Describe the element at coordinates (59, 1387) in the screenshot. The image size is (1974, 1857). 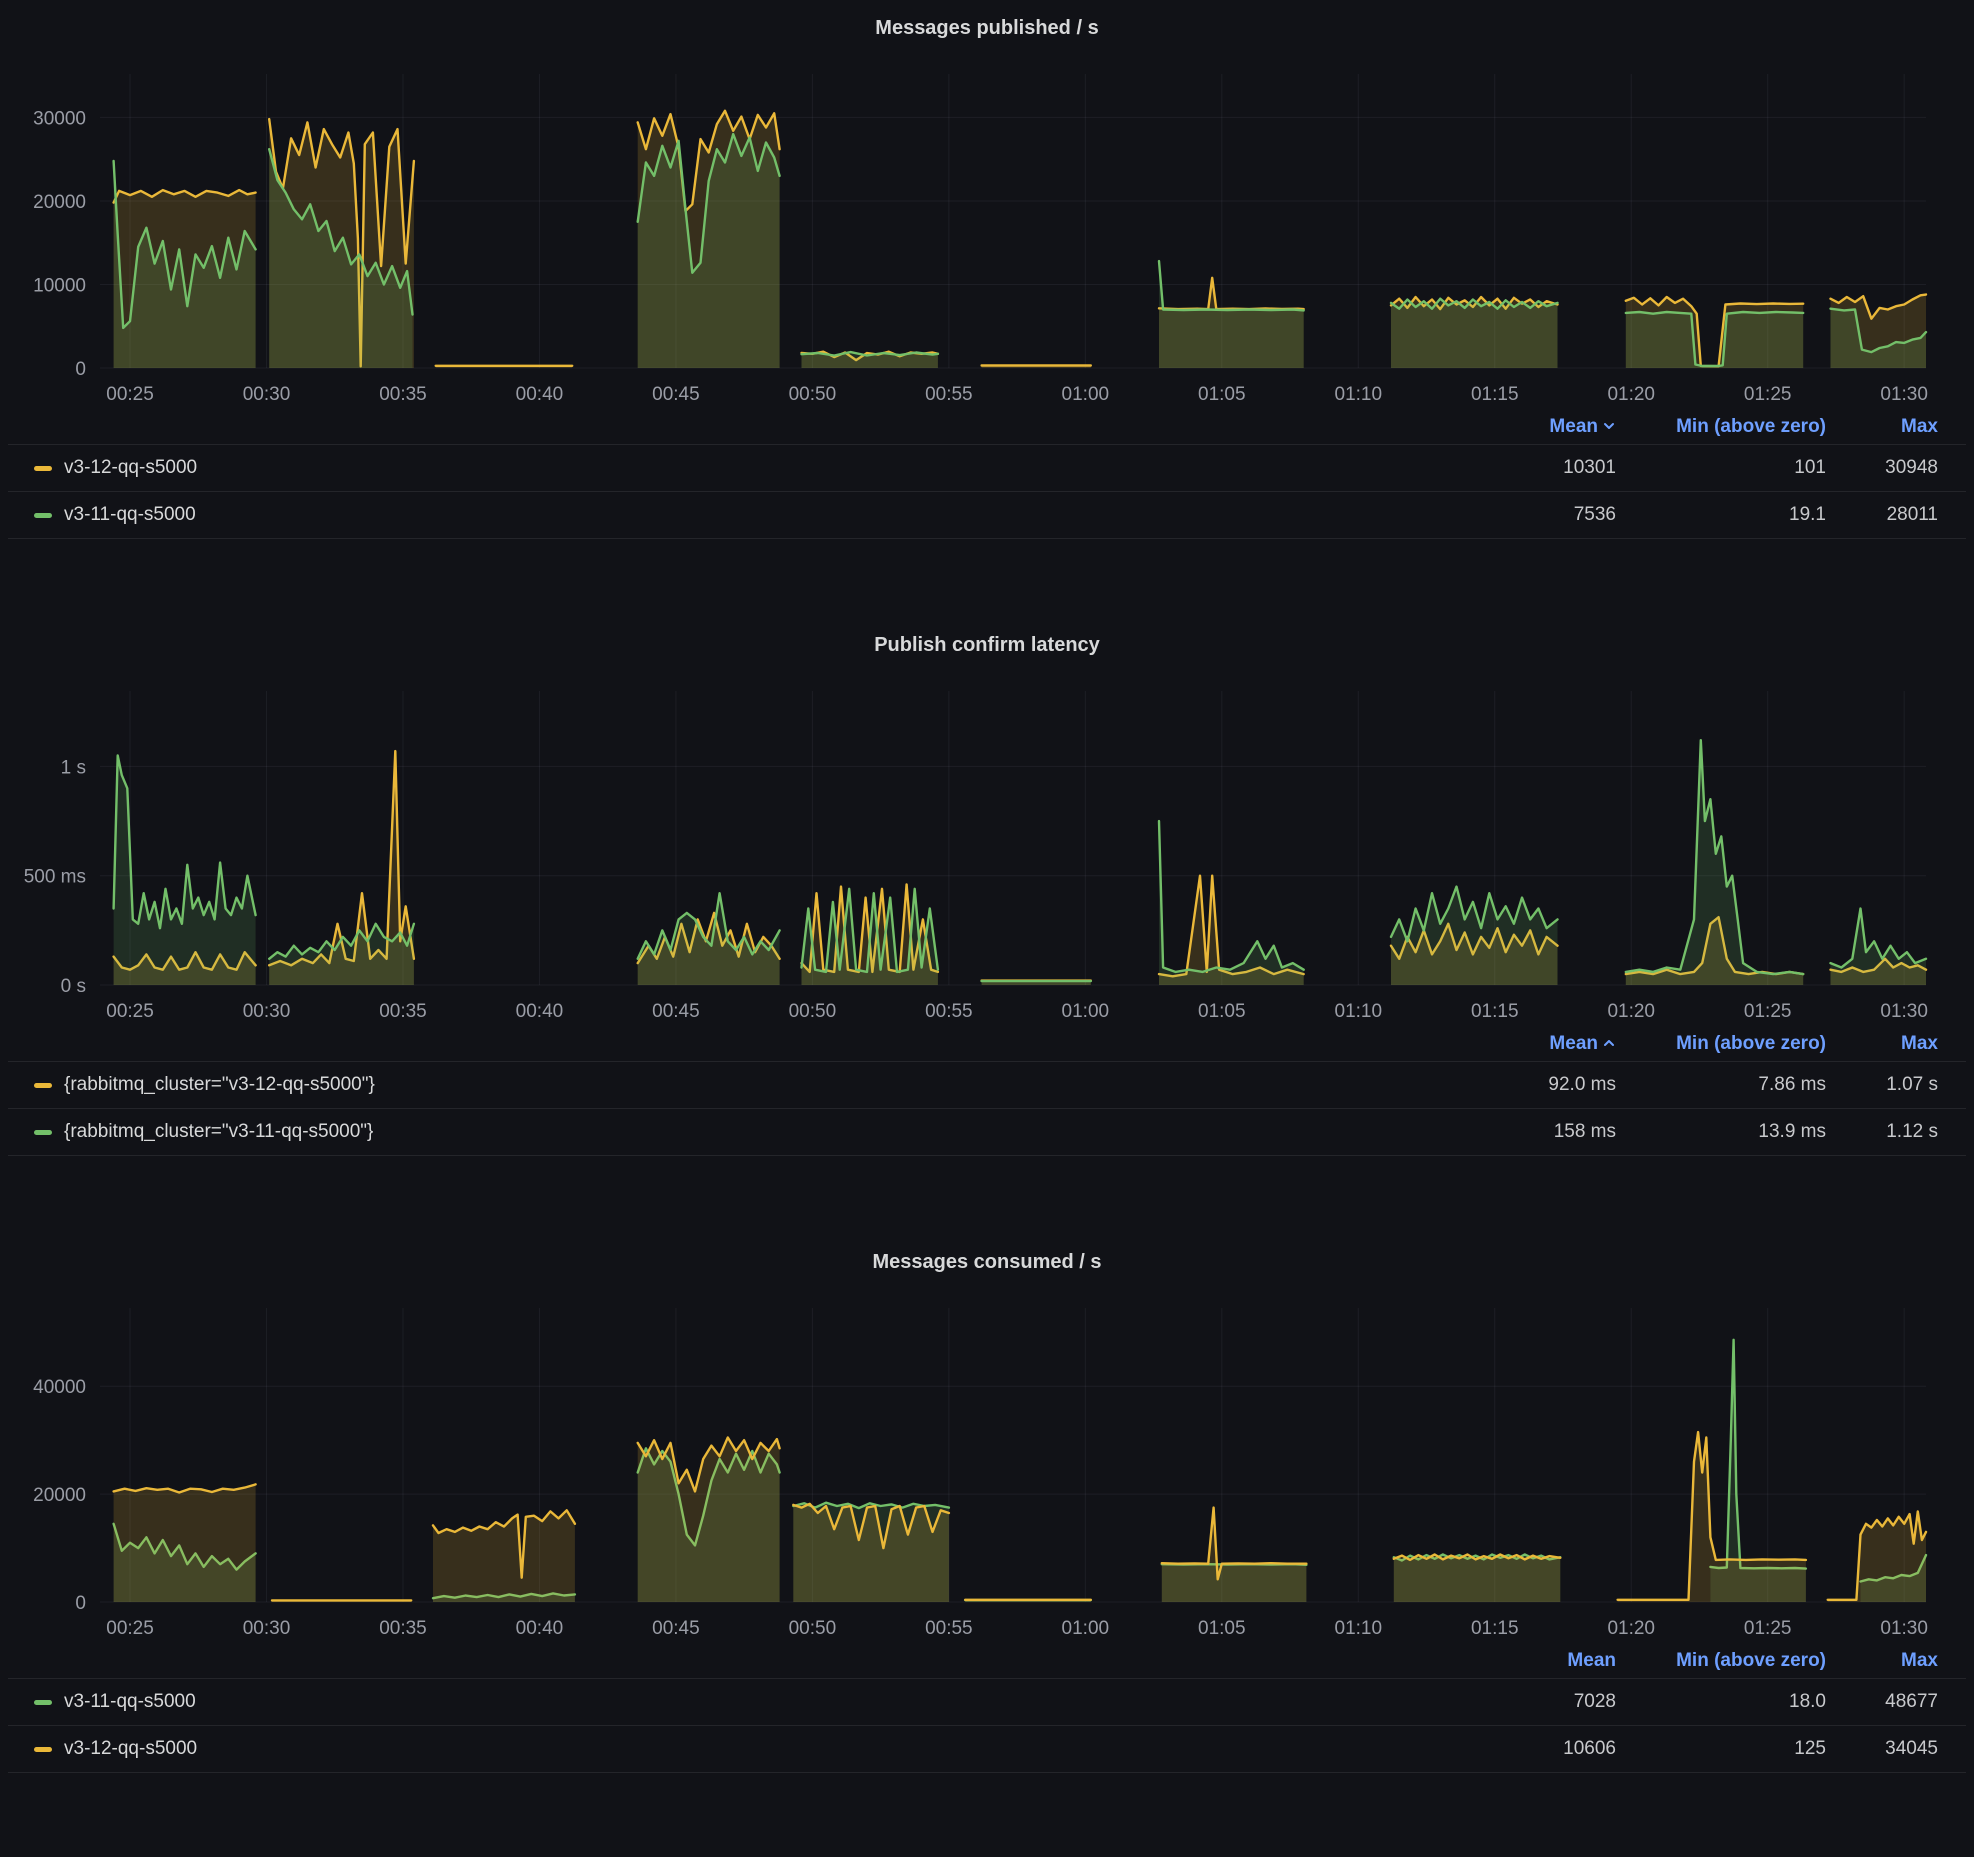
I see `svg-text: 40000` at that location.